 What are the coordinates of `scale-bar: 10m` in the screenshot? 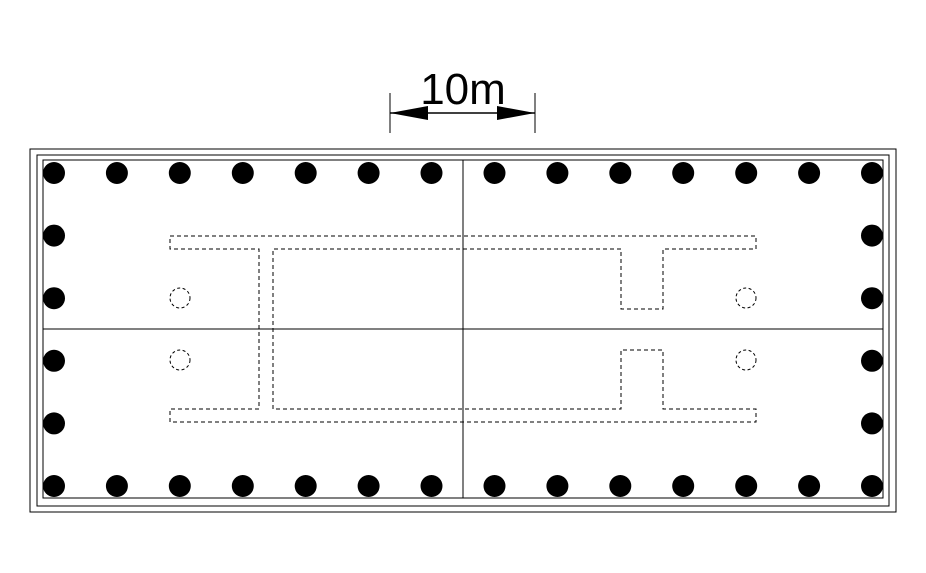 It's located at (462, 99).